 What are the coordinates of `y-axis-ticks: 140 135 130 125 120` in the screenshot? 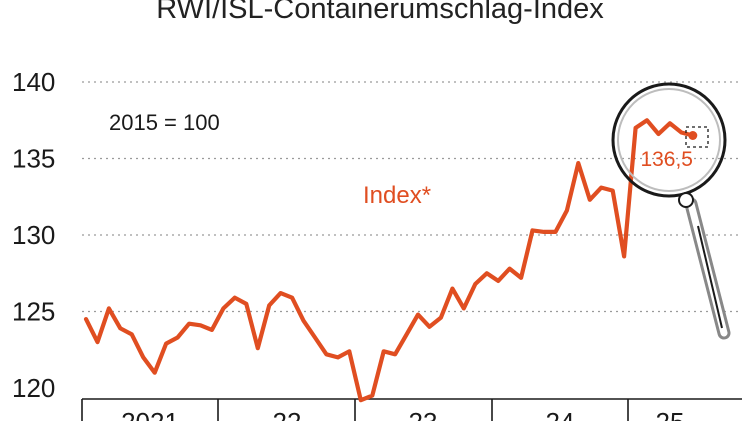 It's located at (33, 235).